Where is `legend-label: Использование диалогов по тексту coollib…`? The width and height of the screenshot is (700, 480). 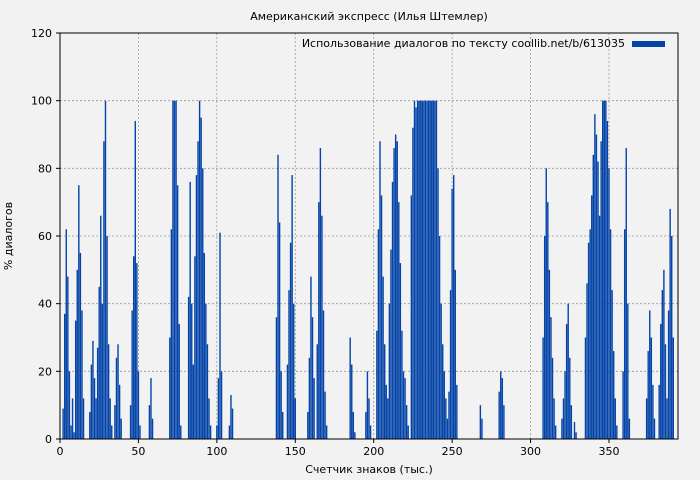
legend-label: Использование диалогов по тексту coollib… is located at coordinates (463, 43).